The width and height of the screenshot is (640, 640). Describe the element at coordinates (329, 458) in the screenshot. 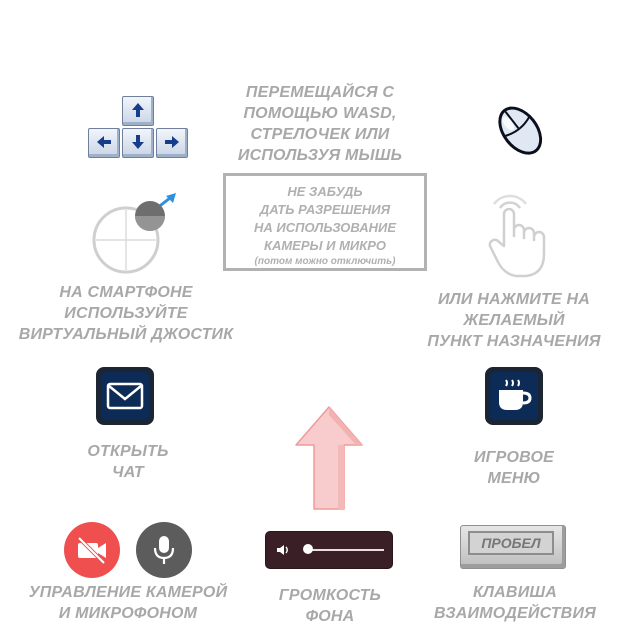

I see `up-arrow-icon` at that location.